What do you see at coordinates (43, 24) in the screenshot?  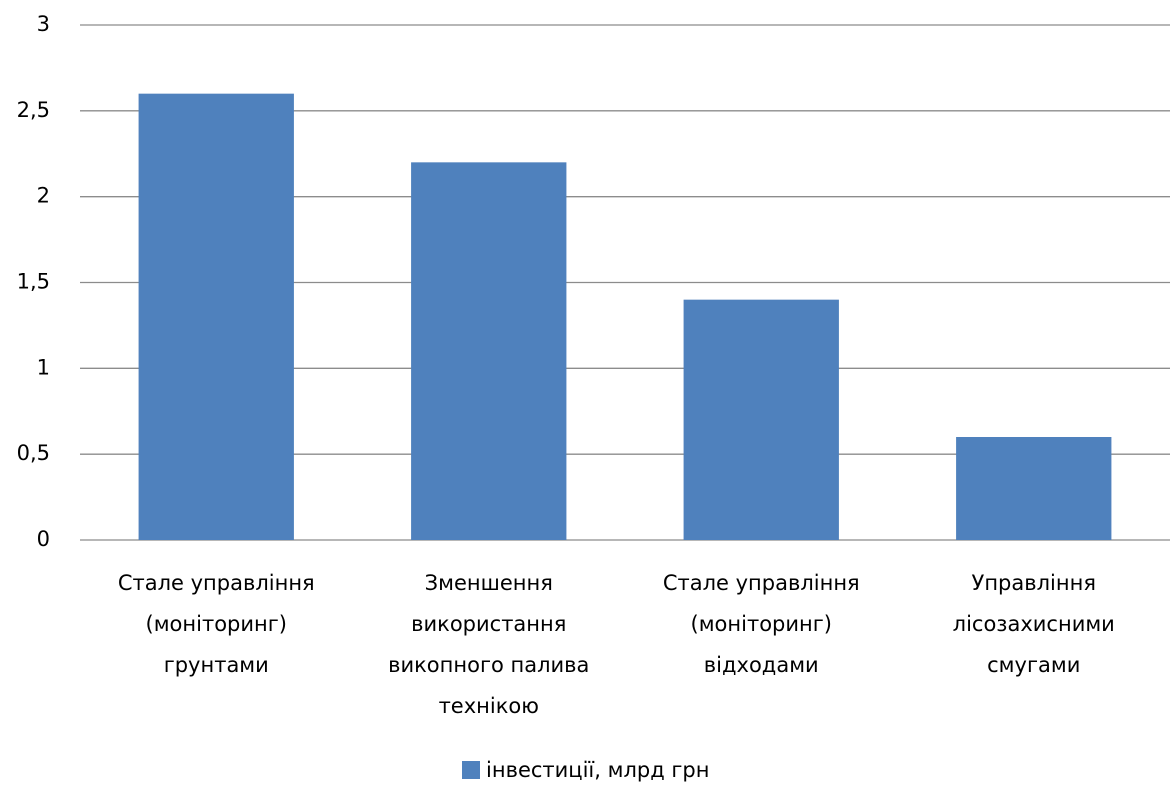 I see `y-tick-label: 3` at bounding box center [43, 24].